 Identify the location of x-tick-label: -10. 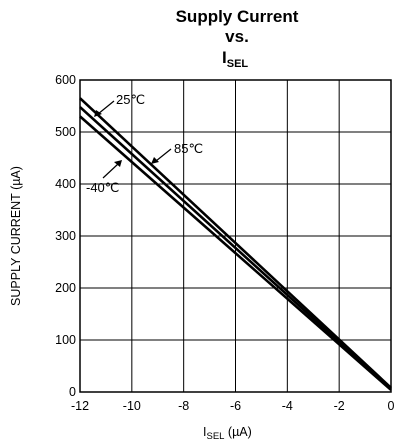
(132, 406).